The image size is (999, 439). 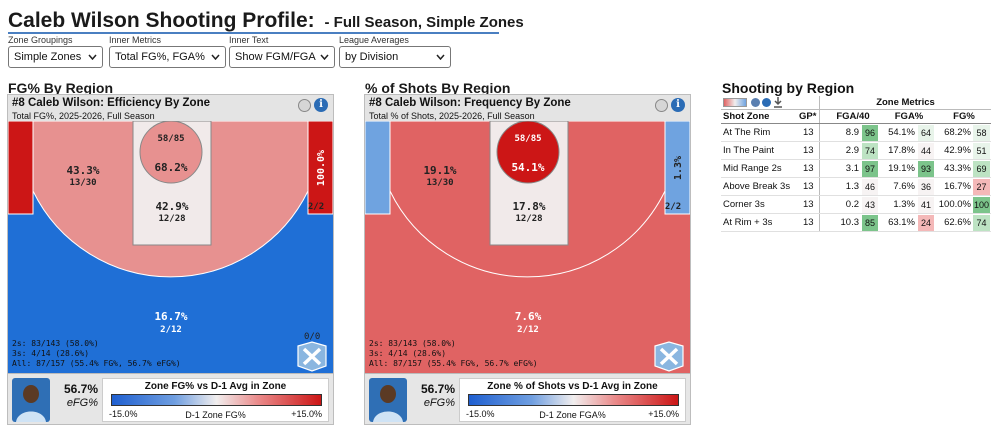 I want to click on row-fga40: 0.2, so click(x=852, y=204).